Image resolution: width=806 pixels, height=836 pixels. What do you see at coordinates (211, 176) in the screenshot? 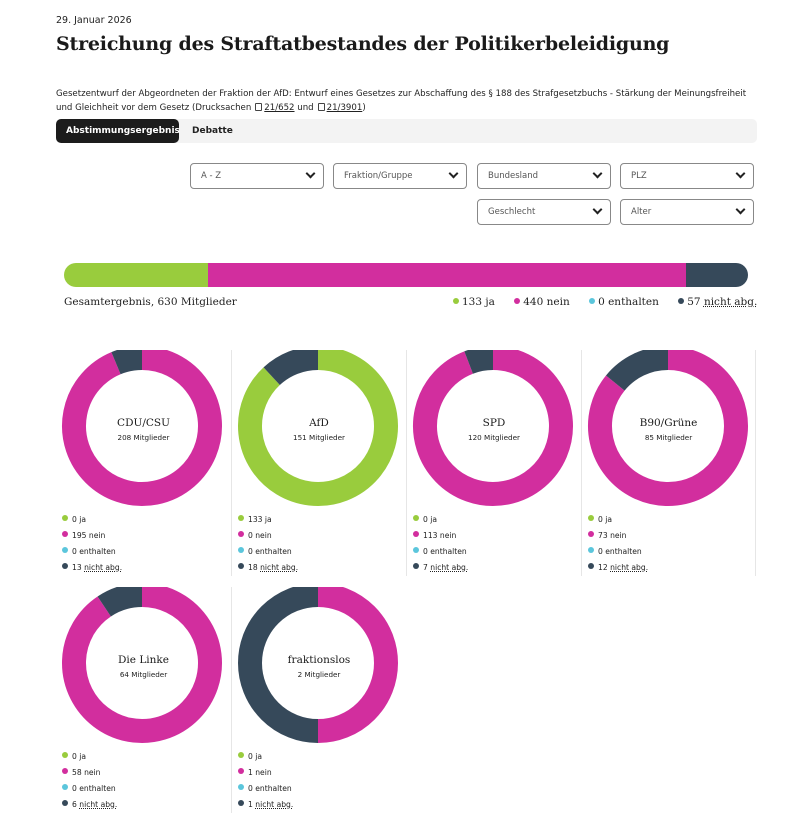
I see `sort-select-value: A - Z` at bounding box center [211, 176].